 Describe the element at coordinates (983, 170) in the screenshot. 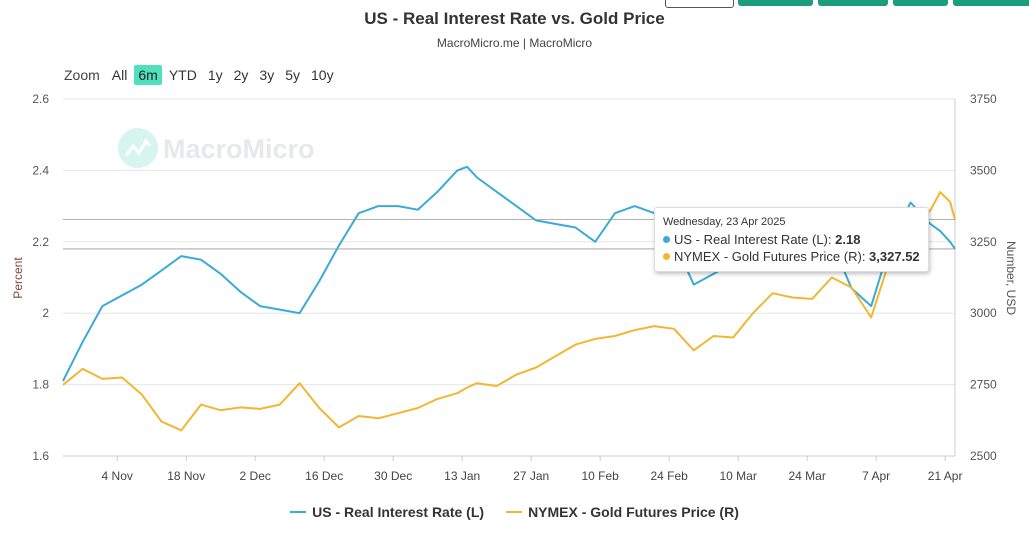

I see `y-right-tick-label: 3500` at that location.